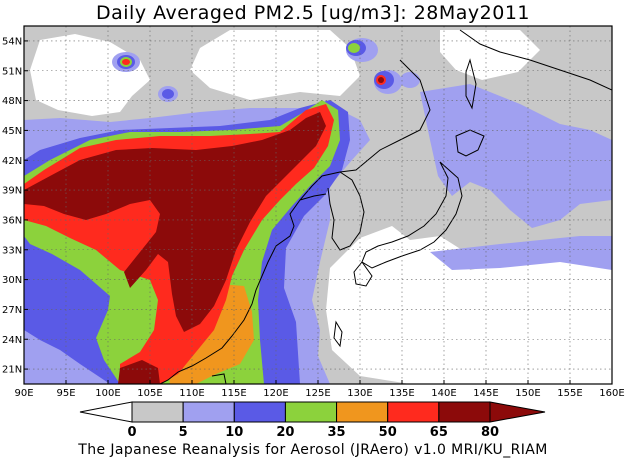  What do you see at coordinates (106, 412) in the screenshot?
I see `colorbar-min-arrow` at bounding box center [106, 412].